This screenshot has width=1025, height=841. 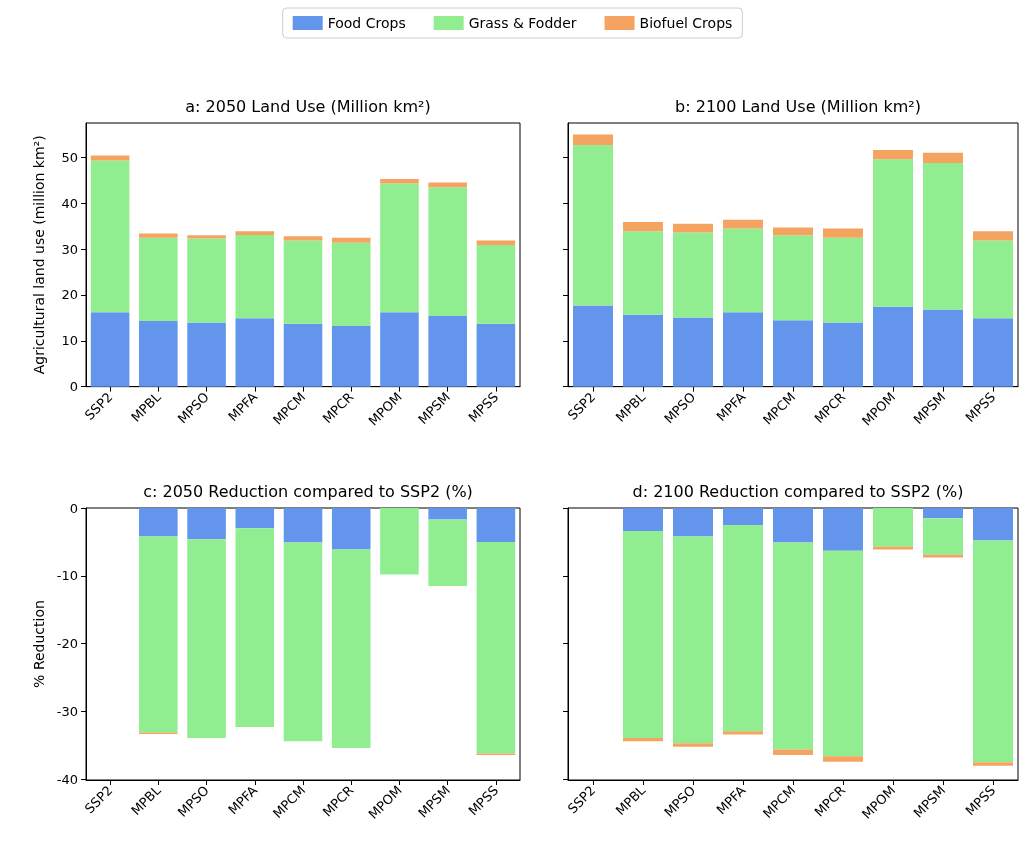 I want to click on y-tick-label: 20, so click(x=69, y=295).